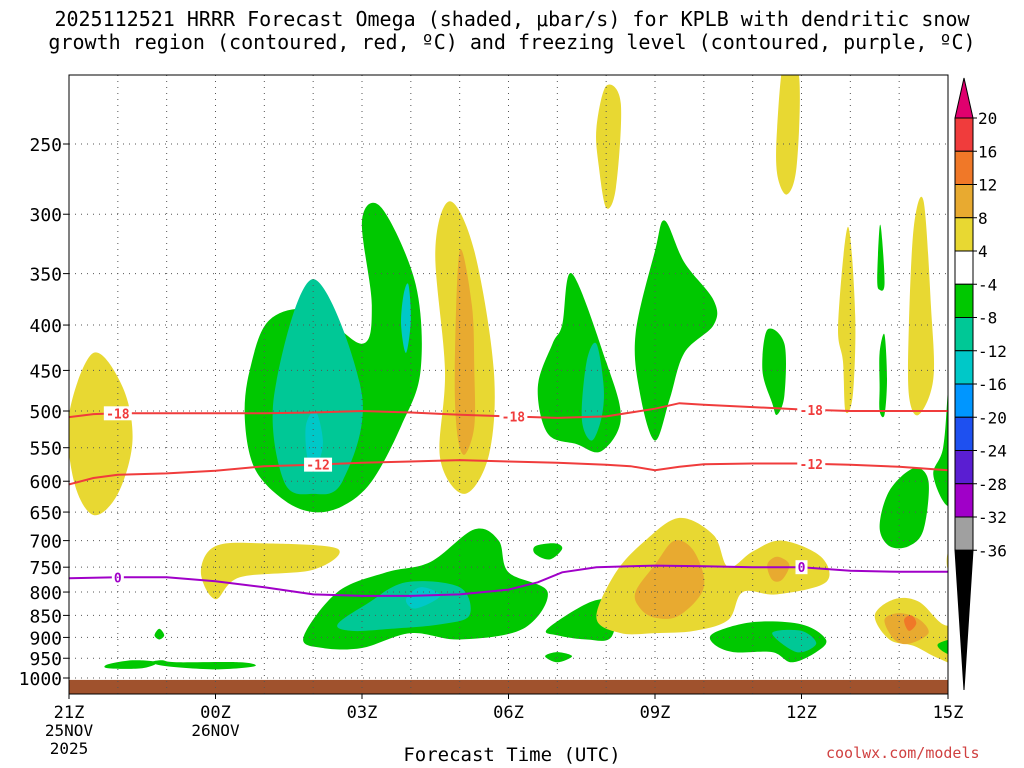 This screenshot has width=1024, height=768. What do you see at coordinates (45, 542) in the screenshot?
I see `y-tick-label: 700` at bounding box center [45, 542].